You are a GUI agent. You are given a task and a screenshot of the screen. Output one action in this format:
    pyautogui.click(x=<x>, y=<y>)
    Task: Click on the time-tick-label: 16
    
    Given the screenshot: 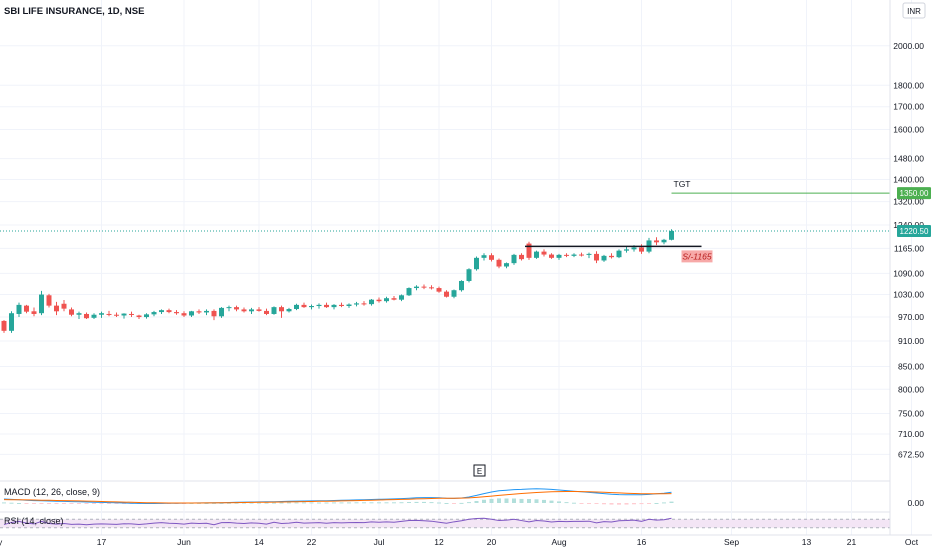 What is the action you would take?
    pyautogui.click(x=642, y=542)
    